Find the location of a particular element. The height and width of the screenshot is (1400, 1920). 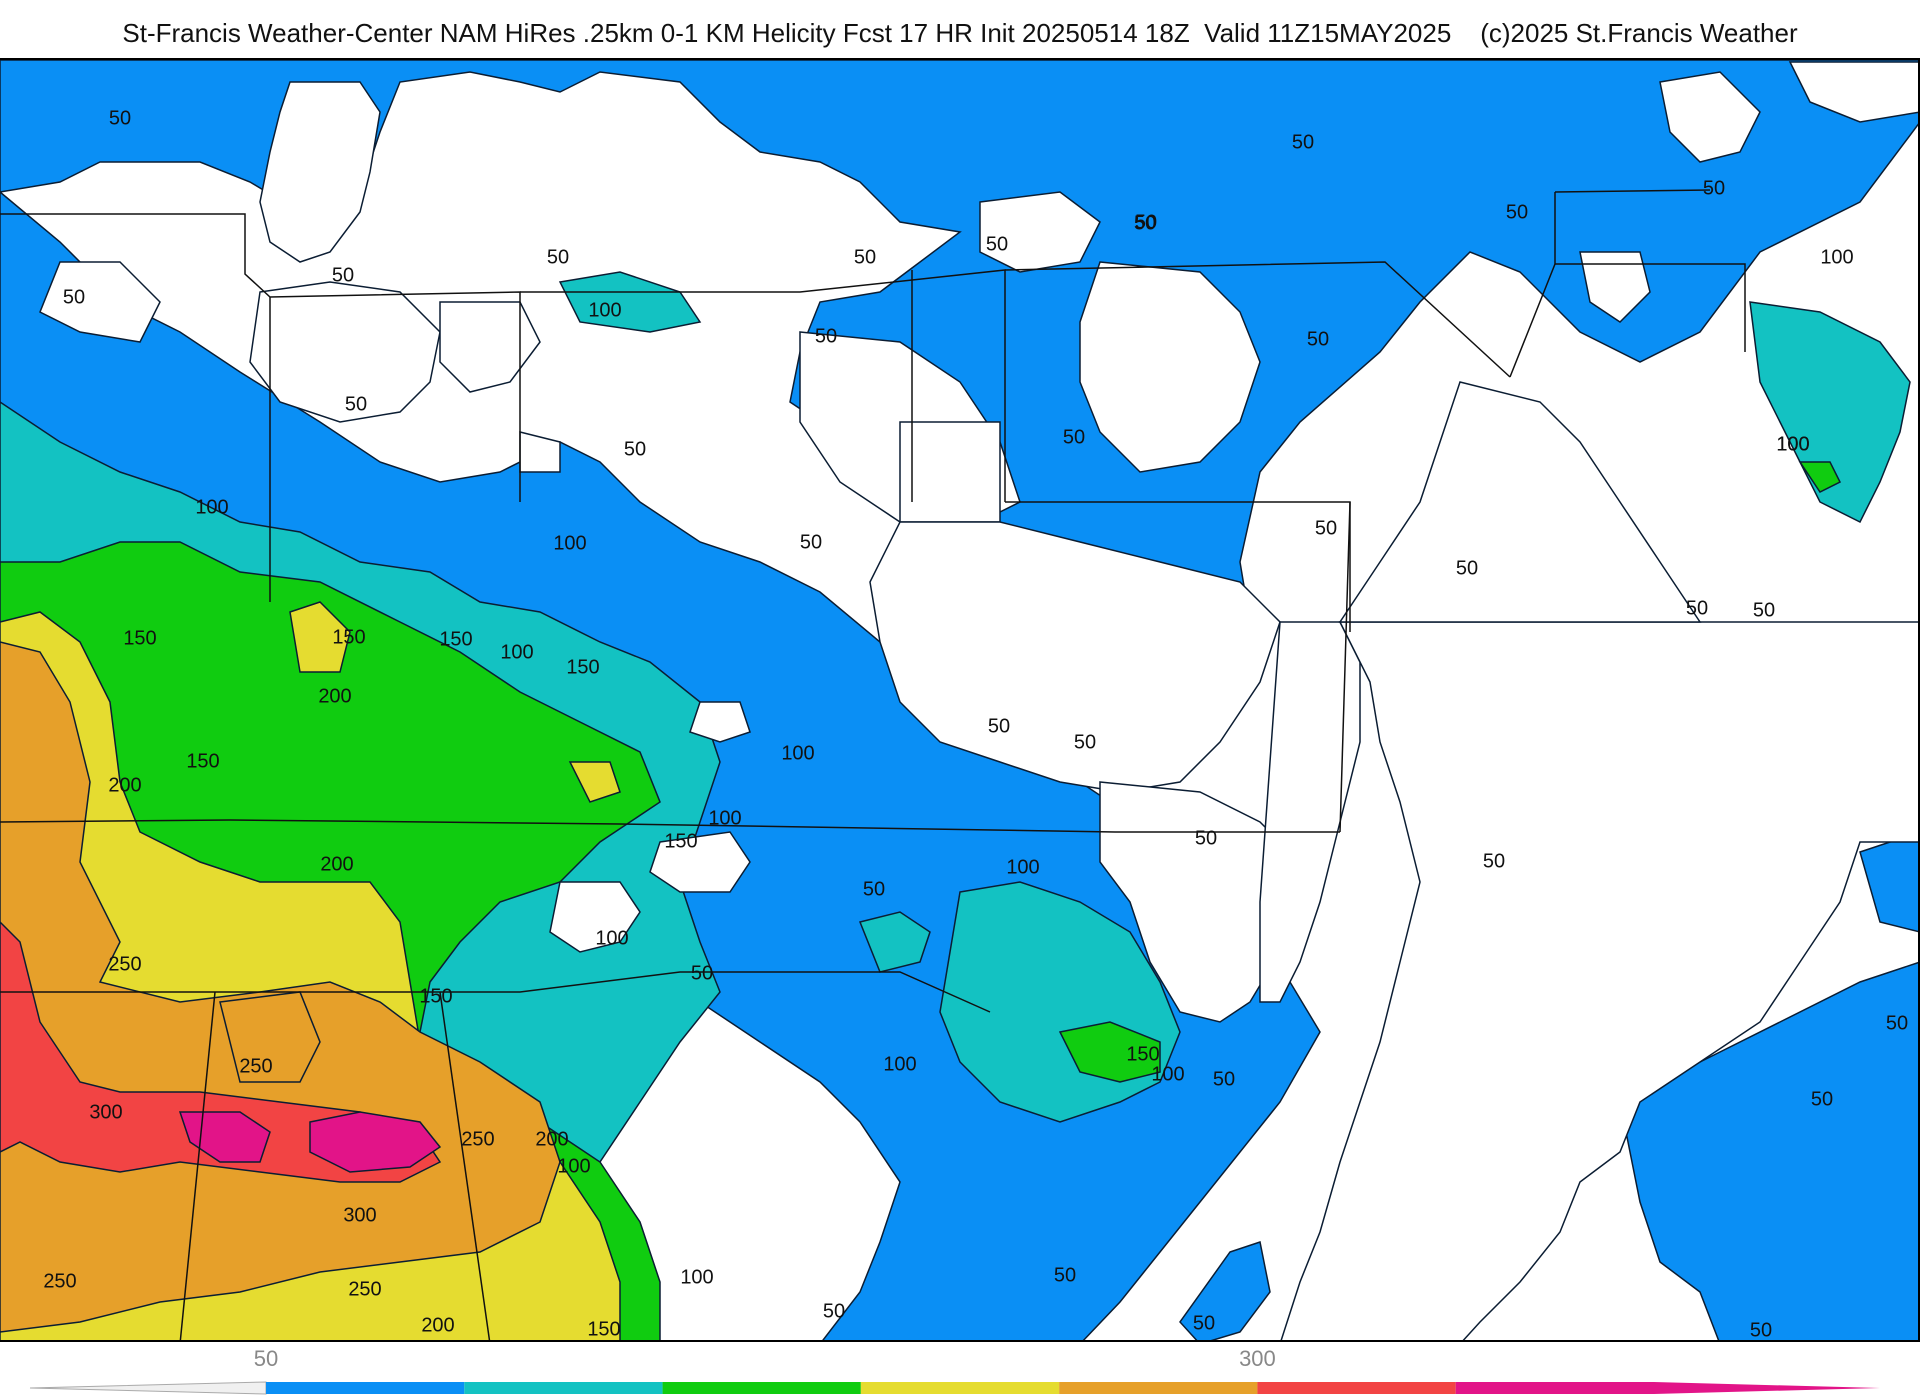

colorbar-tick-label: 50 is located at coordinates (266, 1358).